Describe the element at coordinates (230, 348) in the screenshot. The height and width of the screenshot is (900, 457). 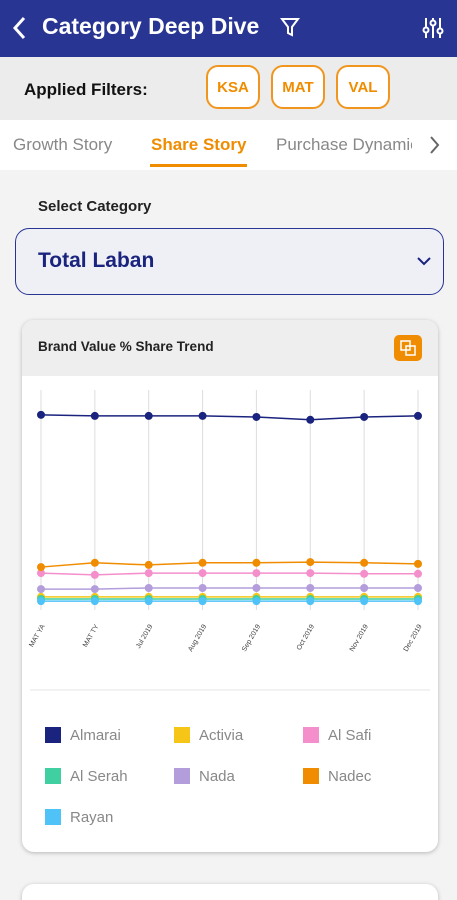
I see `card-header` at that location.